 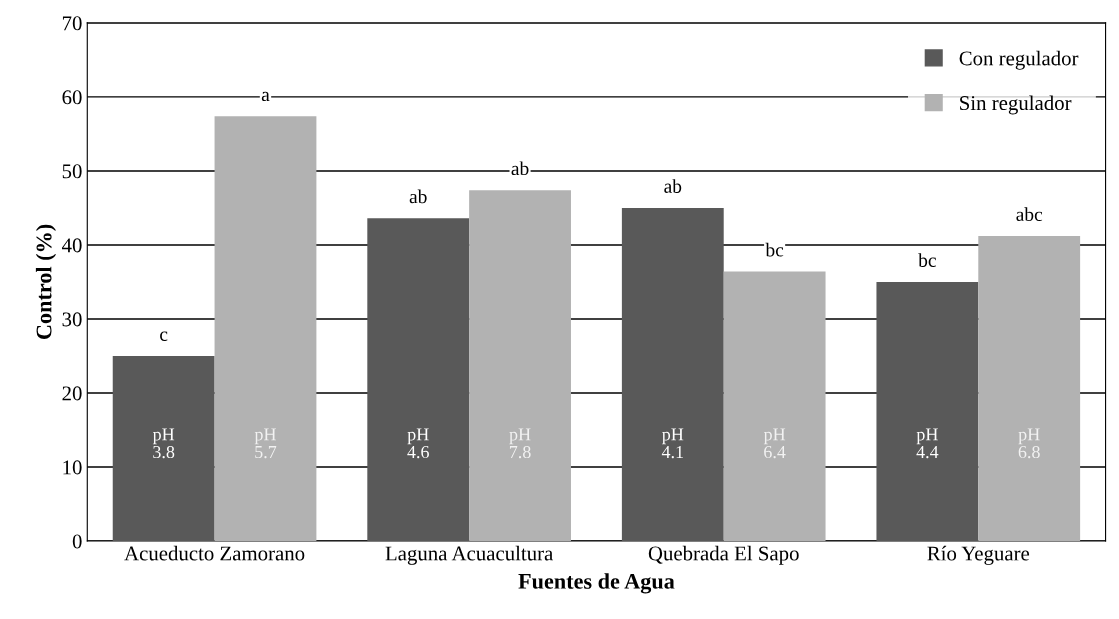 What do you see at coordinates (71, 245) in the screenshot?
I see `y-tick-label: 40` at bounding box center [71, 245].